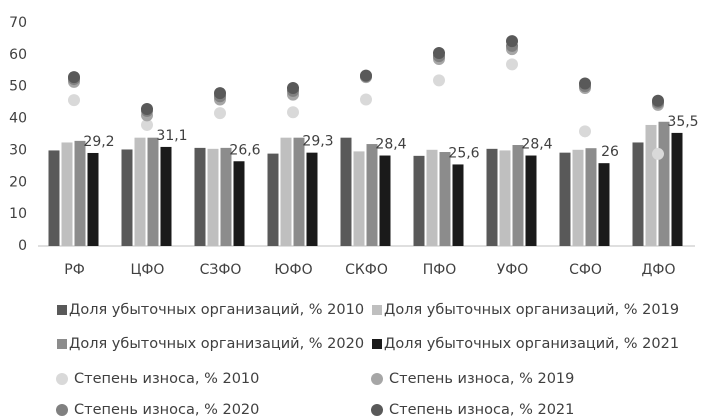  I want to click on data-label: 35,5, so click(682, 122).